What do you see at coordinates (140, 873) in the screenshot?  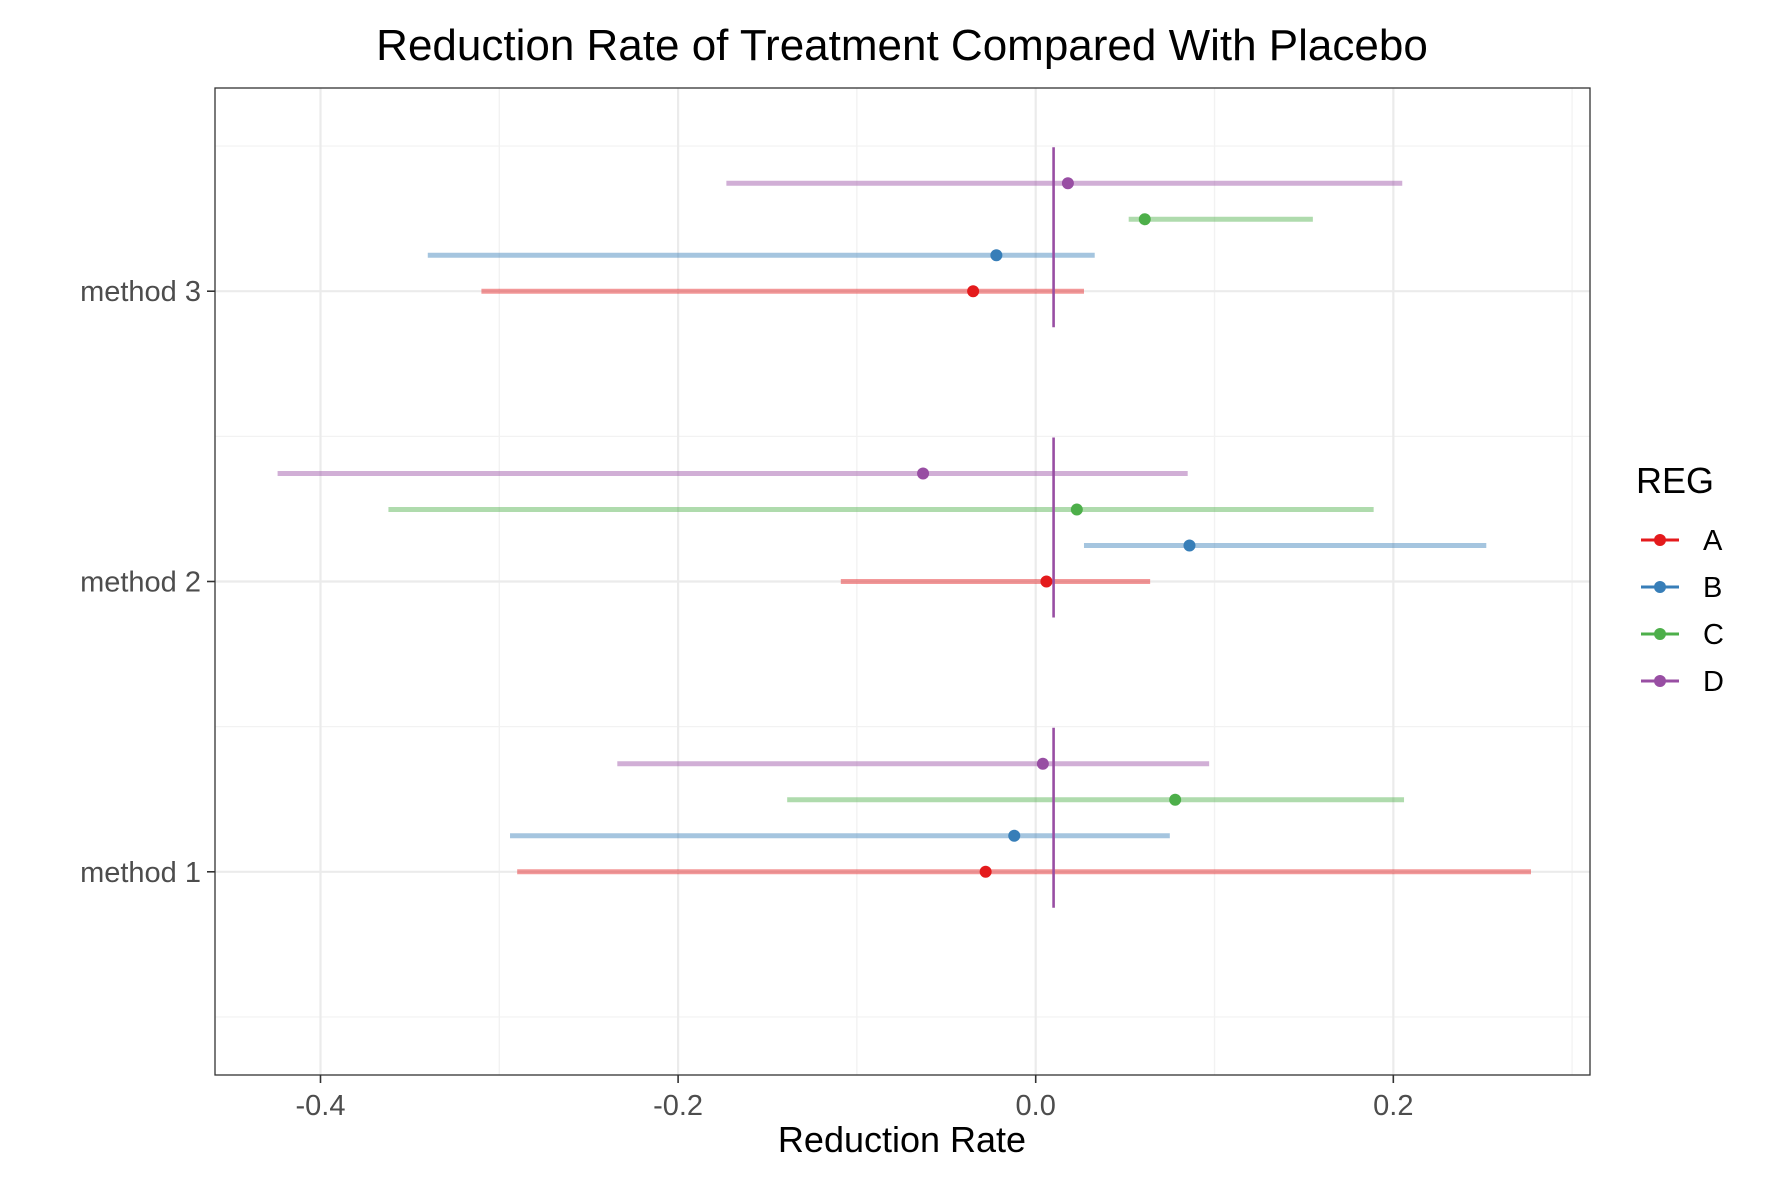 I see `y-tick-label: method 1` at bounding box center [140, 873].